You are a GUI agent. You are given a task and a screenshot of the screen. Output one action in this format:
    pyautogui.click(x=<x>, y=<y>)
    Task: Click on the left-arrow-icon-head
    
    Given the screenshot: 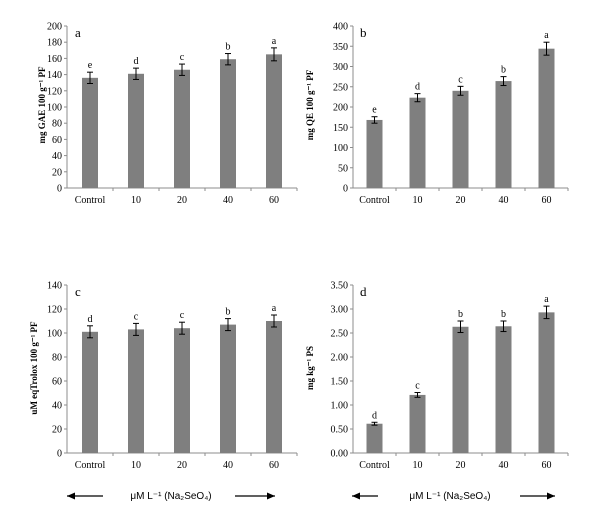 What is the action you would take?
    pyautogui.click(x=71, y=496)
    